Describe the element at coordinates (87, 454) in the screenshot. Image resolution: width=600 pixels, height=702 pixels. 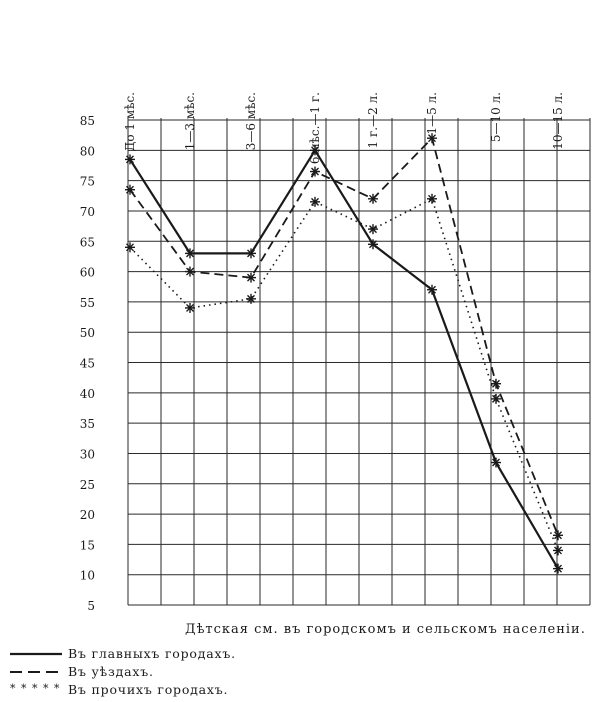
I see `y-tick-label: 30` at that location.